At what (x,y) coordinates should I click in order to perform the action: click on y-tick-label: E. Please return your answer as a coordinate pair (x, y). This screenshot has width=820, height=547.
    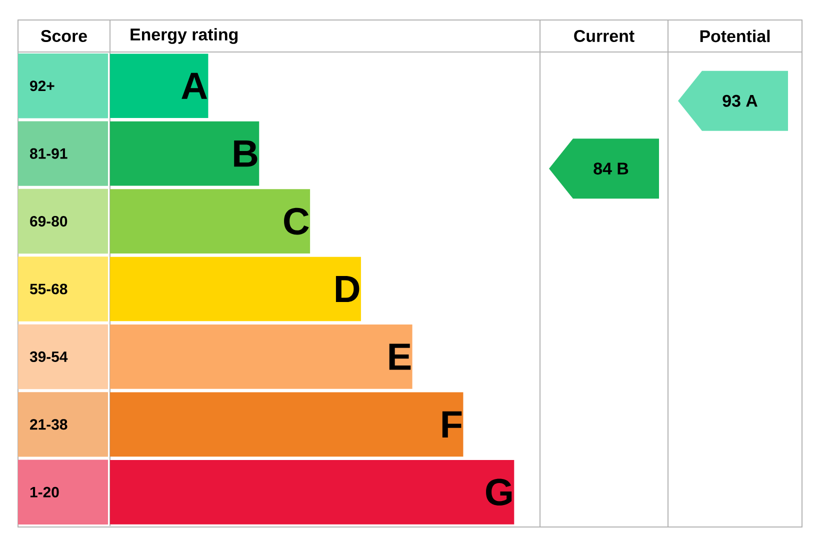
    Looking at the image, I should click on (400, 357).